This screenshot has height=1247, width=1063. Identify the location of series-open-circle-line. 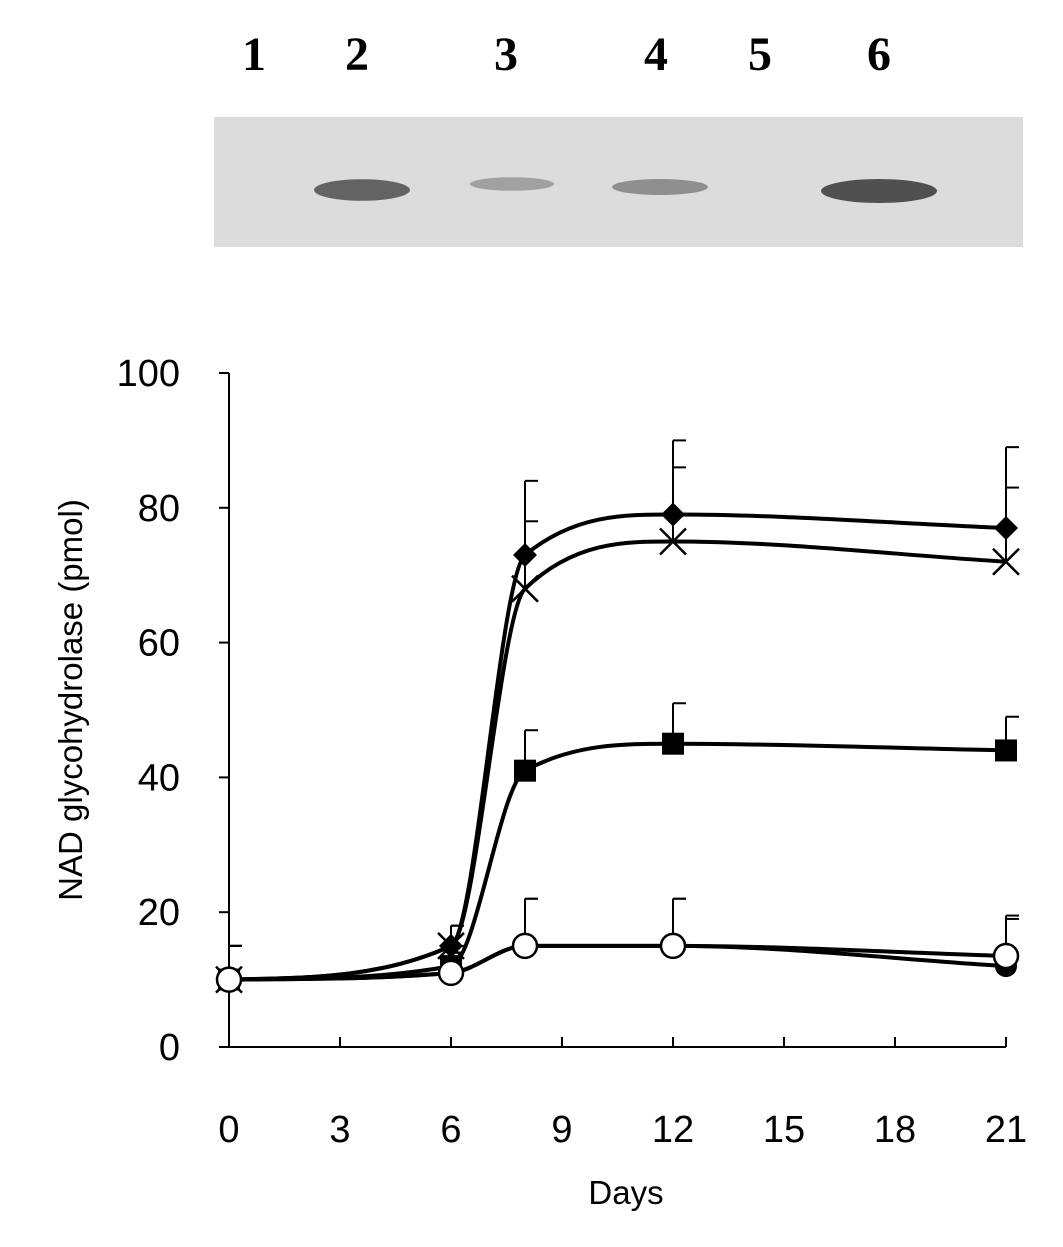
(617, 962).